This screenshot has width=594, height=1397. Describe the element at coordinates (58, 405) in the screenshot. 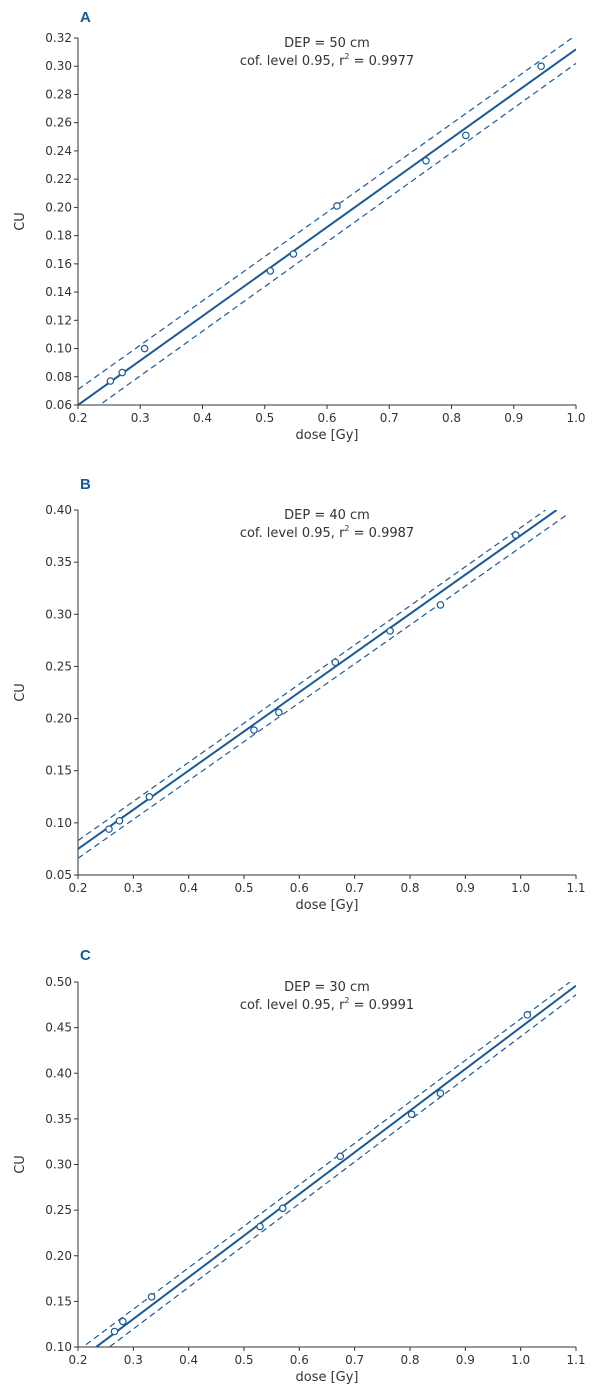

I see `y-tick-label: 0.06` at that location.